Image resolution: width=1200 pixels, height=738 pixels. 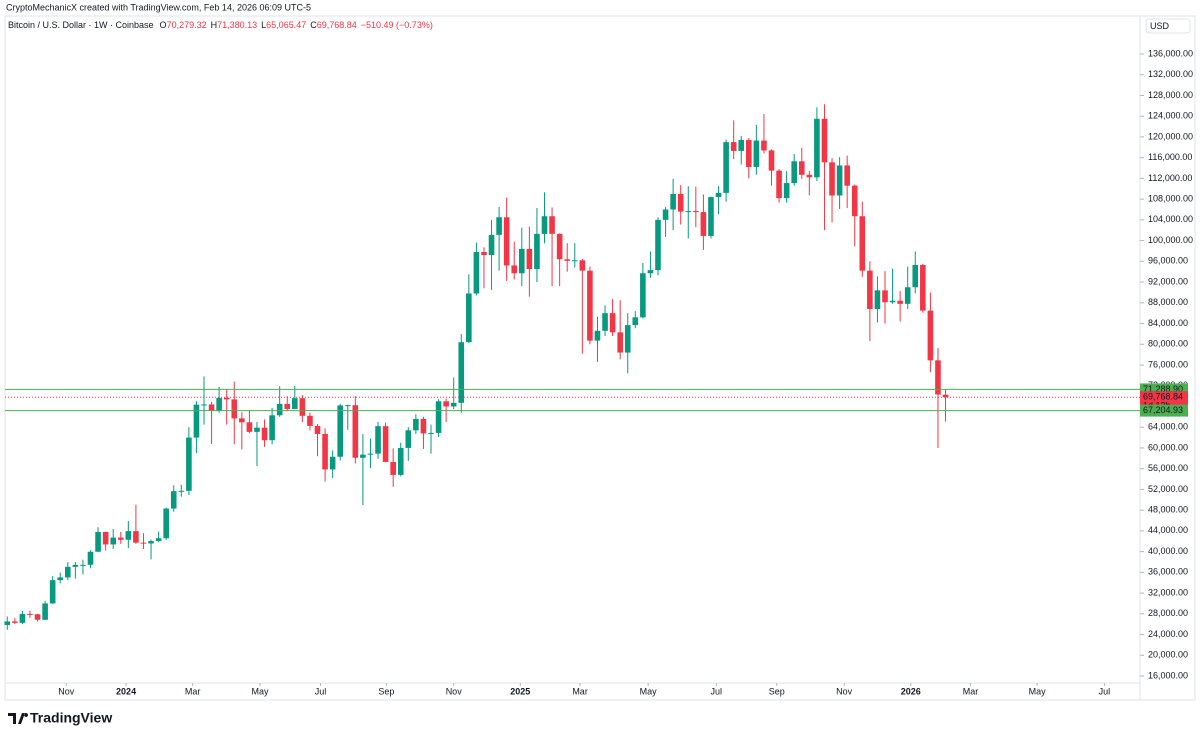 I want to click on x-tick-label: 2026, so click(x=911, y=691).